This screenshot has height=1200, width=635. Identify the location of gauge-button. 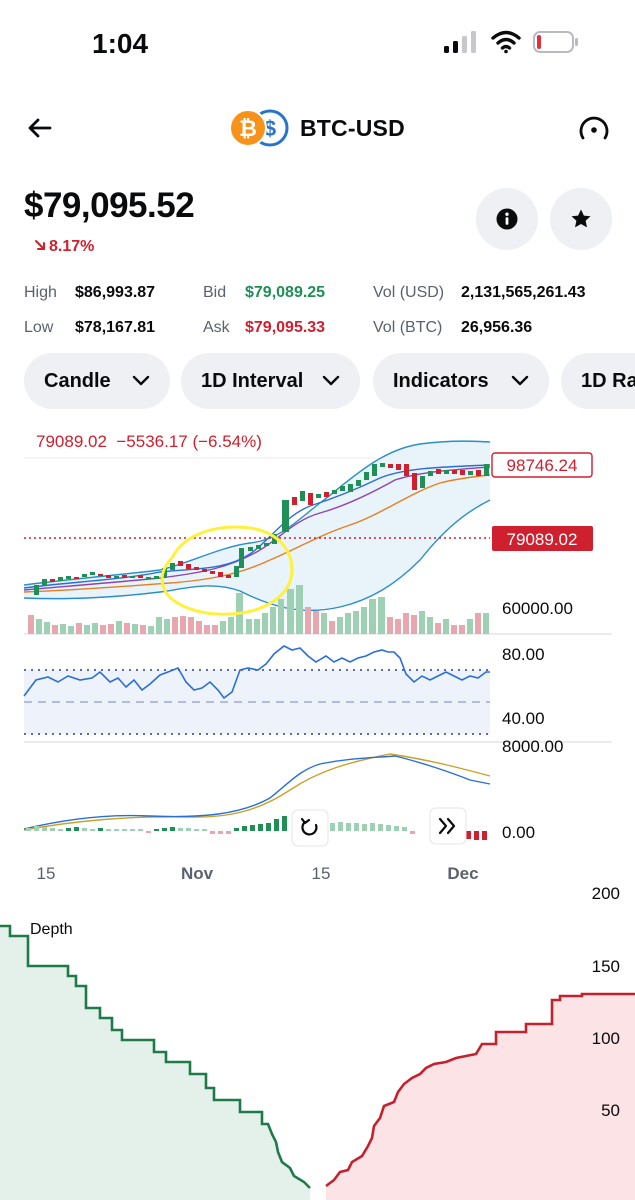
(594, 129).